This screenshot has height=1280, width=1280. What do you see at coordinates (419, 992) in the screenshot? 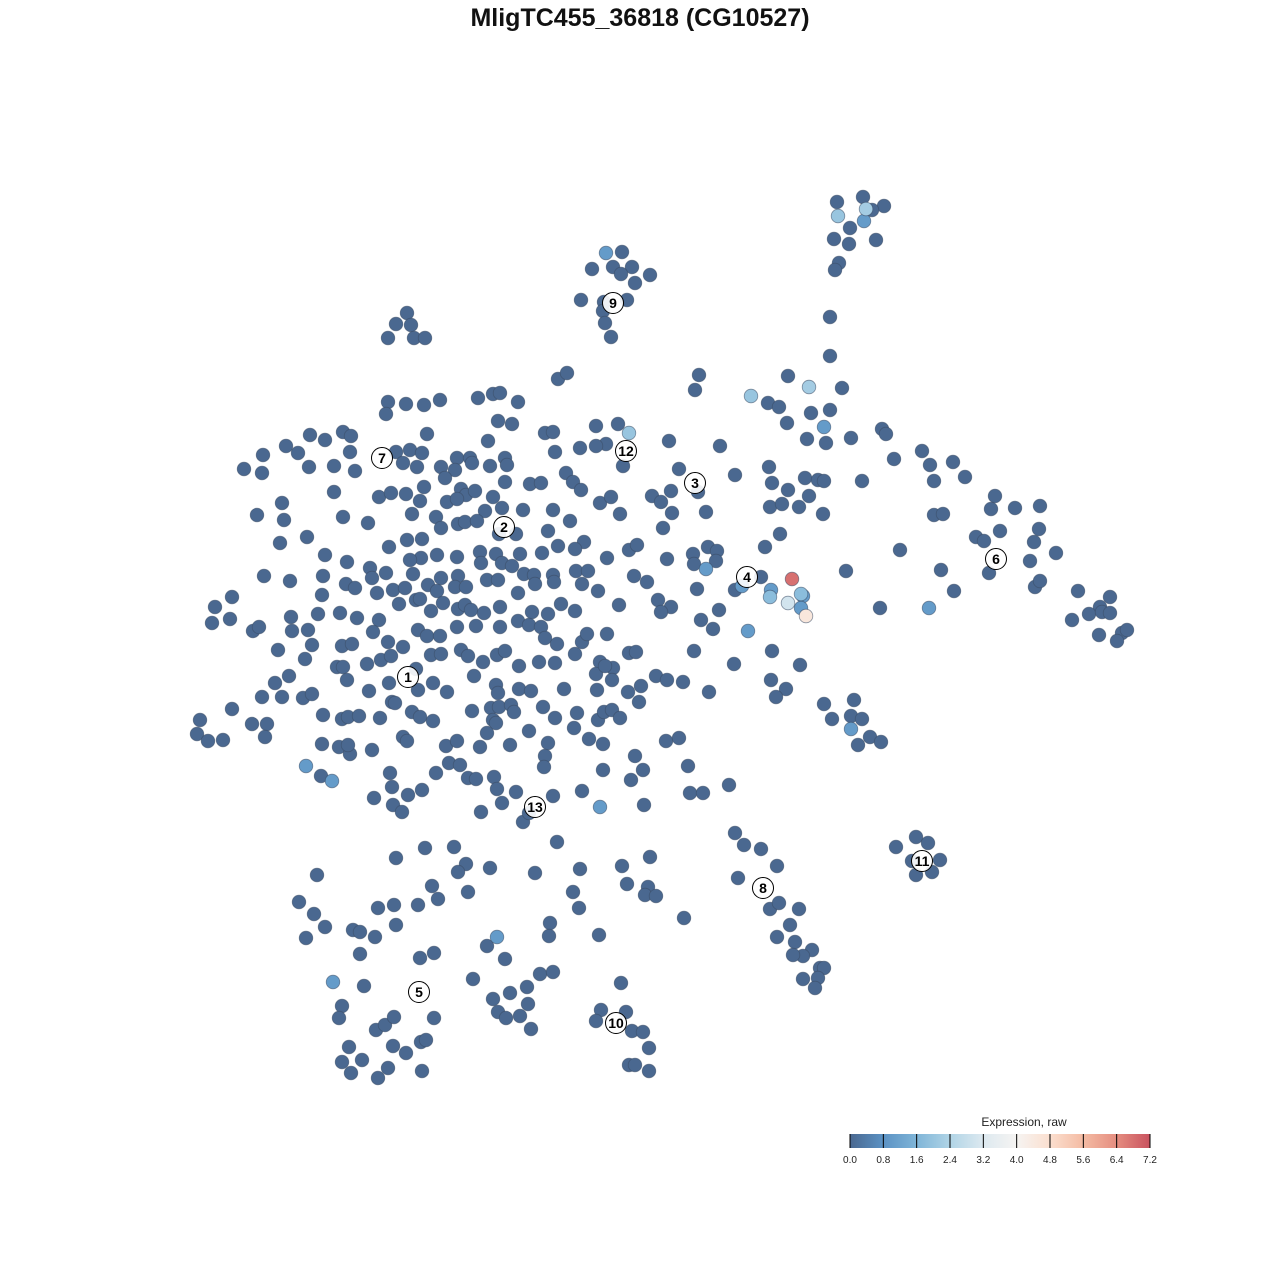
I see `cluster-label-badge` at bounding box center [419, 992].